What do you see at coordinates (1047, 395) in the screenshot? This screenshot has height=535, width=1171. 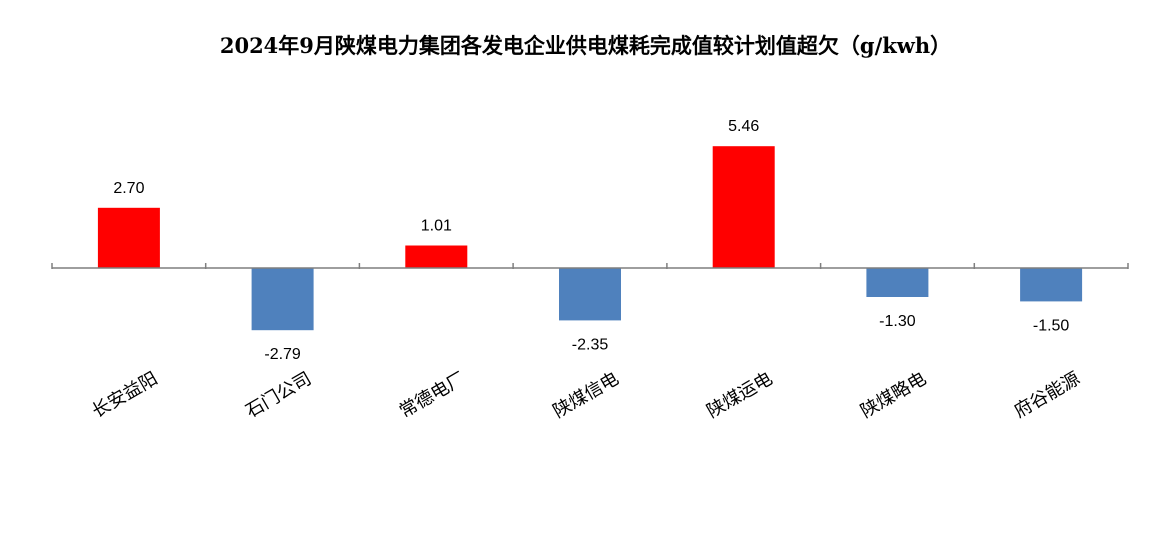 I see `category-label-6: 府谷能源` at bounding box center [1047, 395].